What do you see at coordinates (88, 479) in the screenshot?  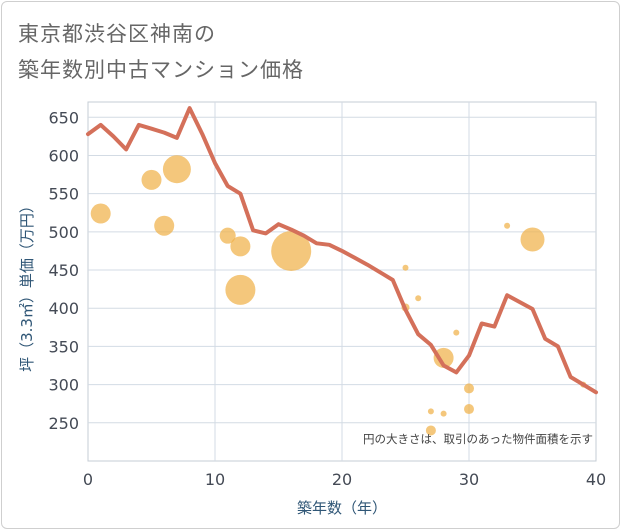 I see `x-tick-label: 0` at bounding box center [88, 479].